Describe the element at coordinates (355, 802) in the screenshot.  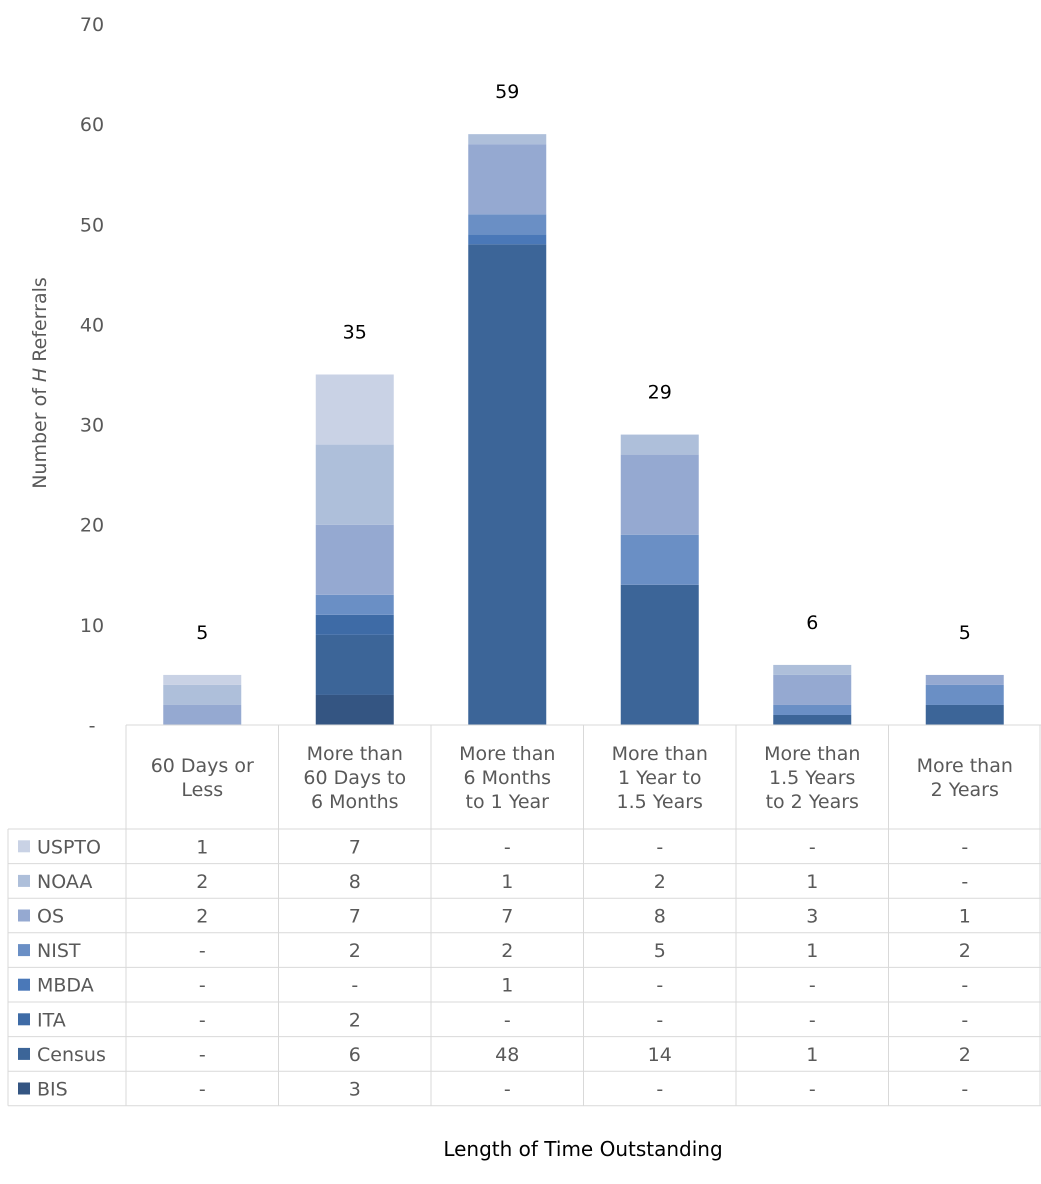
I see `x-category-label-1: 6 Months` at that location.